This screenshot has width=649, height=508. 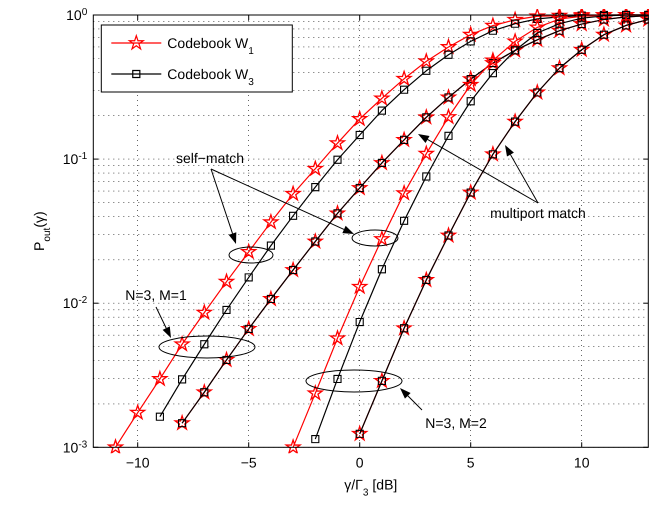 I want to click on annotation: N=3, M=1, so click(x=156, y=295).